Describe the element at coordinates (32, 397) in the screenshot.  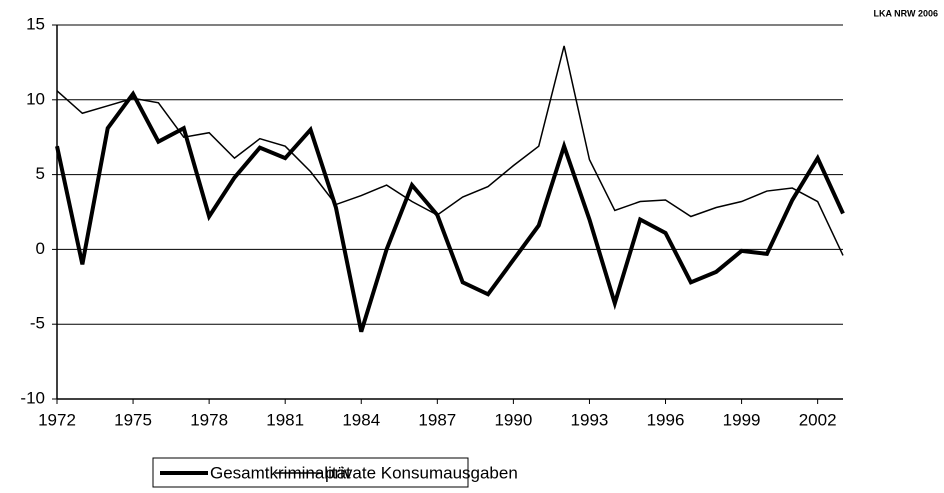
I see `y-tick-label: -10` at that location.